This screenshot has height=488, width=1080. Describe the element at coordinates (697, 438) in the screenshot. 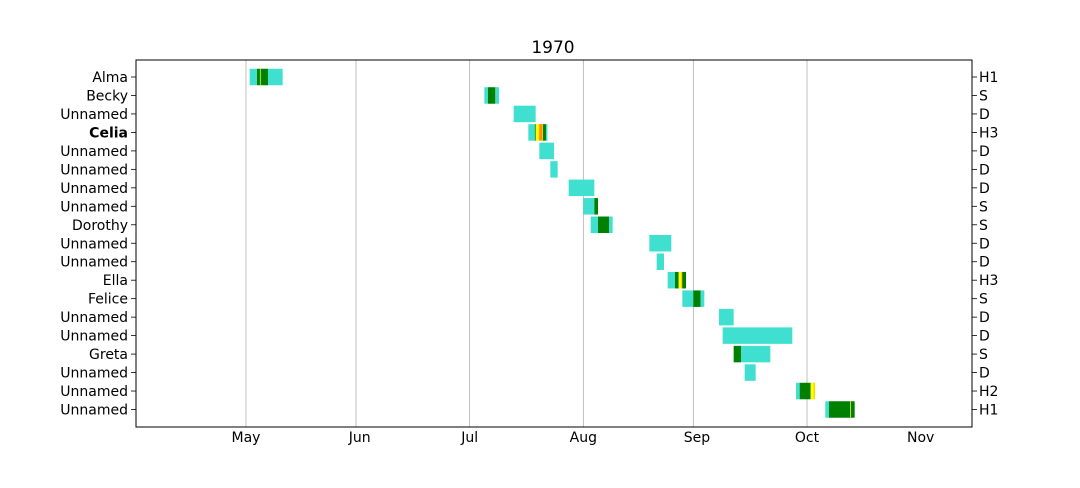

I see `month-tick-label: Sep` at that location.